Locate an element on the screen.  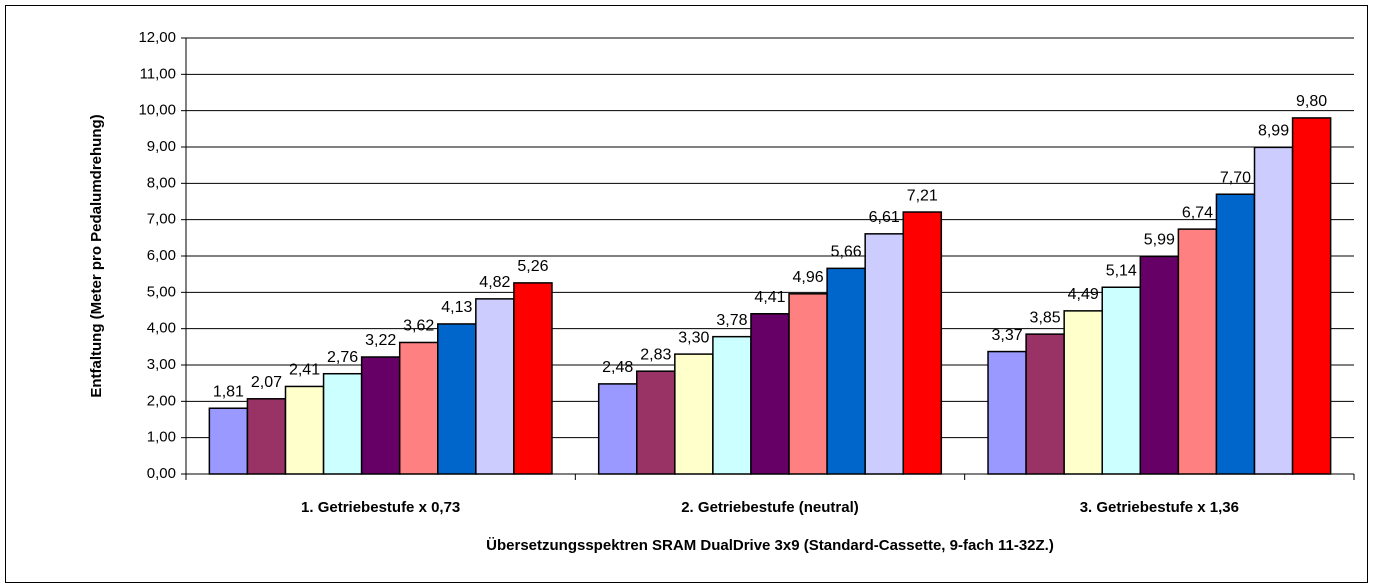
data-label: 3,85 is located at coordinates (1045, 317).